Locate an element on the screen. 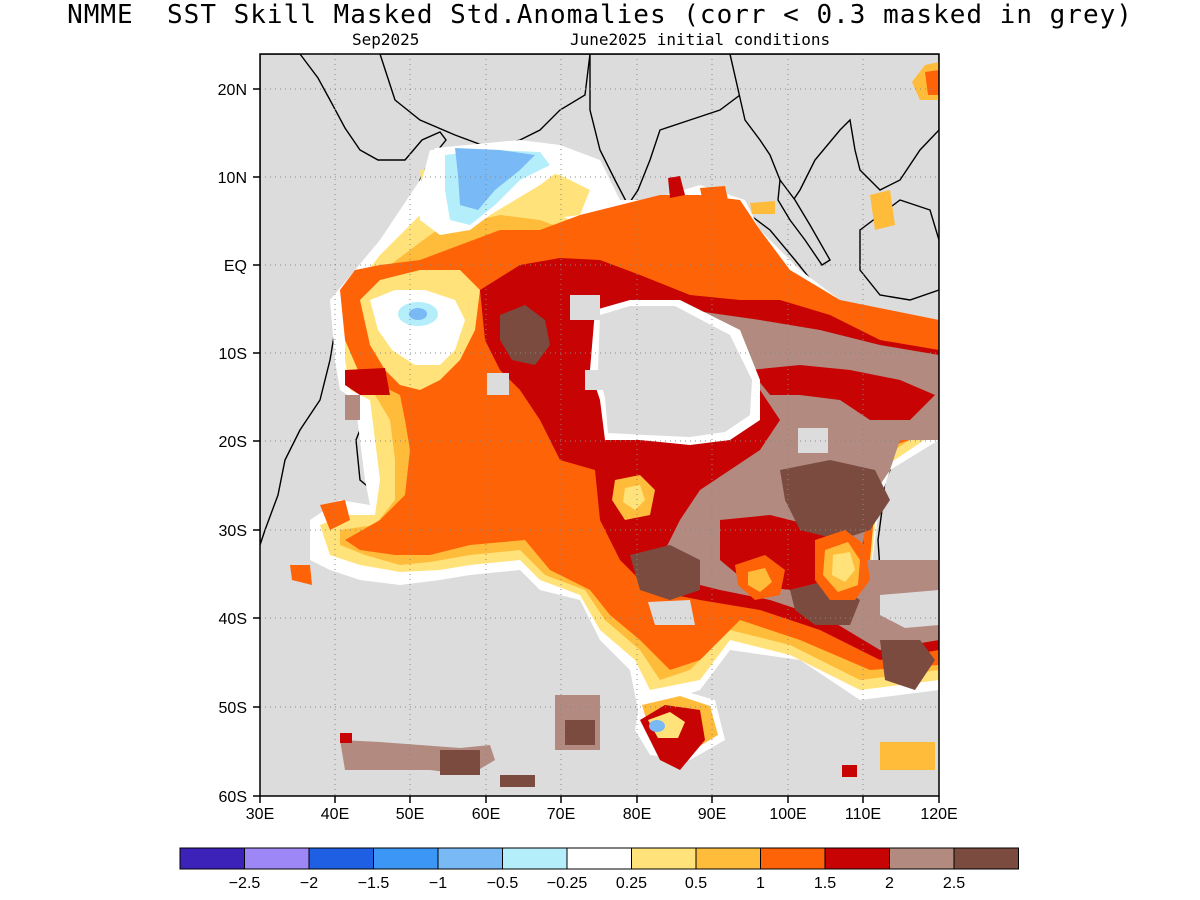 The image size is (1200, 900). lat-label-40s: 40S is located at coordinates (233, 619).